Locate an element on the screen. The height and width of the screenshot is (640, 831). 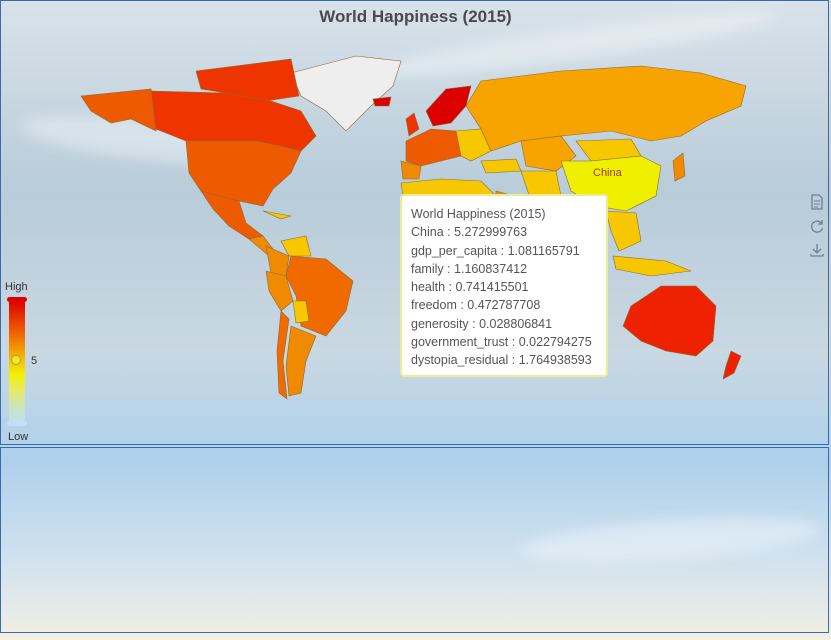
country-usa is located at coordinates (243, 173).